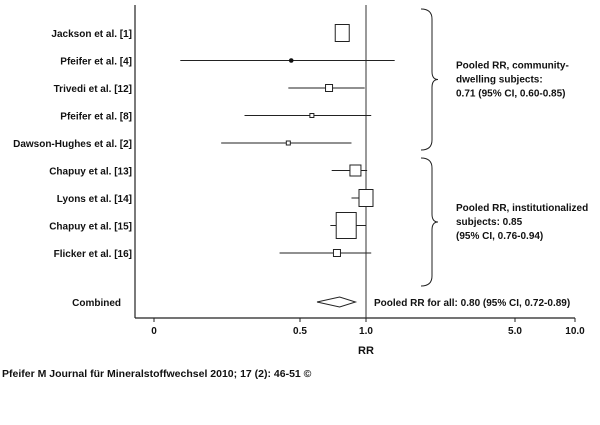 Image resolution: width=600 pixels, height=425 pixels. I want to click on combined-label: Combined, so click(96, 303).